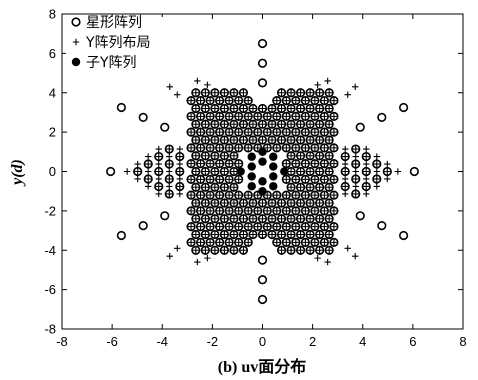  I want to click on x-axis-title: (b) uv面分布, so click(262, 366).